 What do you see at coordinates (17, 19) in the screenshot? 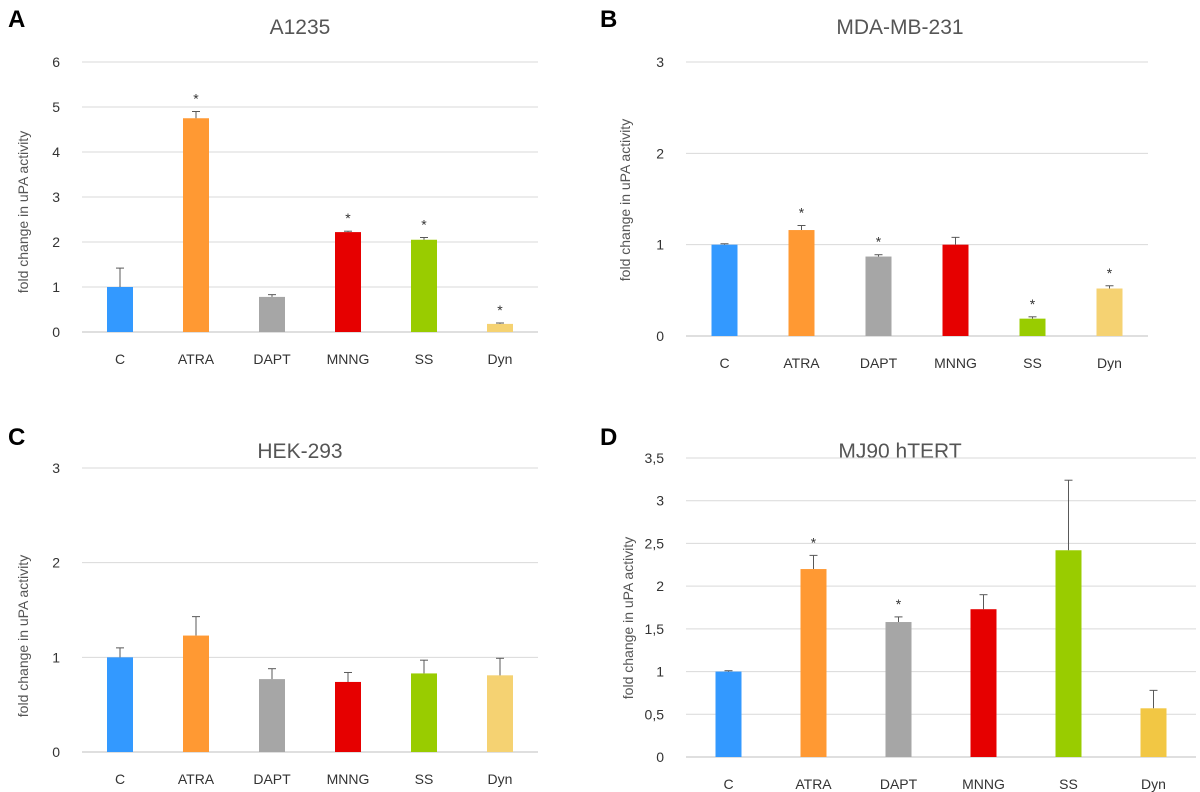
I see `panel-letter: A` at bounding box center [17, 19].